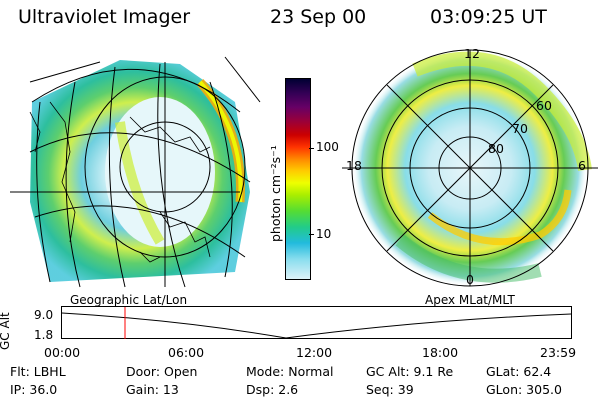 This screenshot has width=600, height=400. What do you see at coordinates (524, 389) in the screenshot?
I see `status-glon: GLon: 305.0` at bounding box center [524, 389].